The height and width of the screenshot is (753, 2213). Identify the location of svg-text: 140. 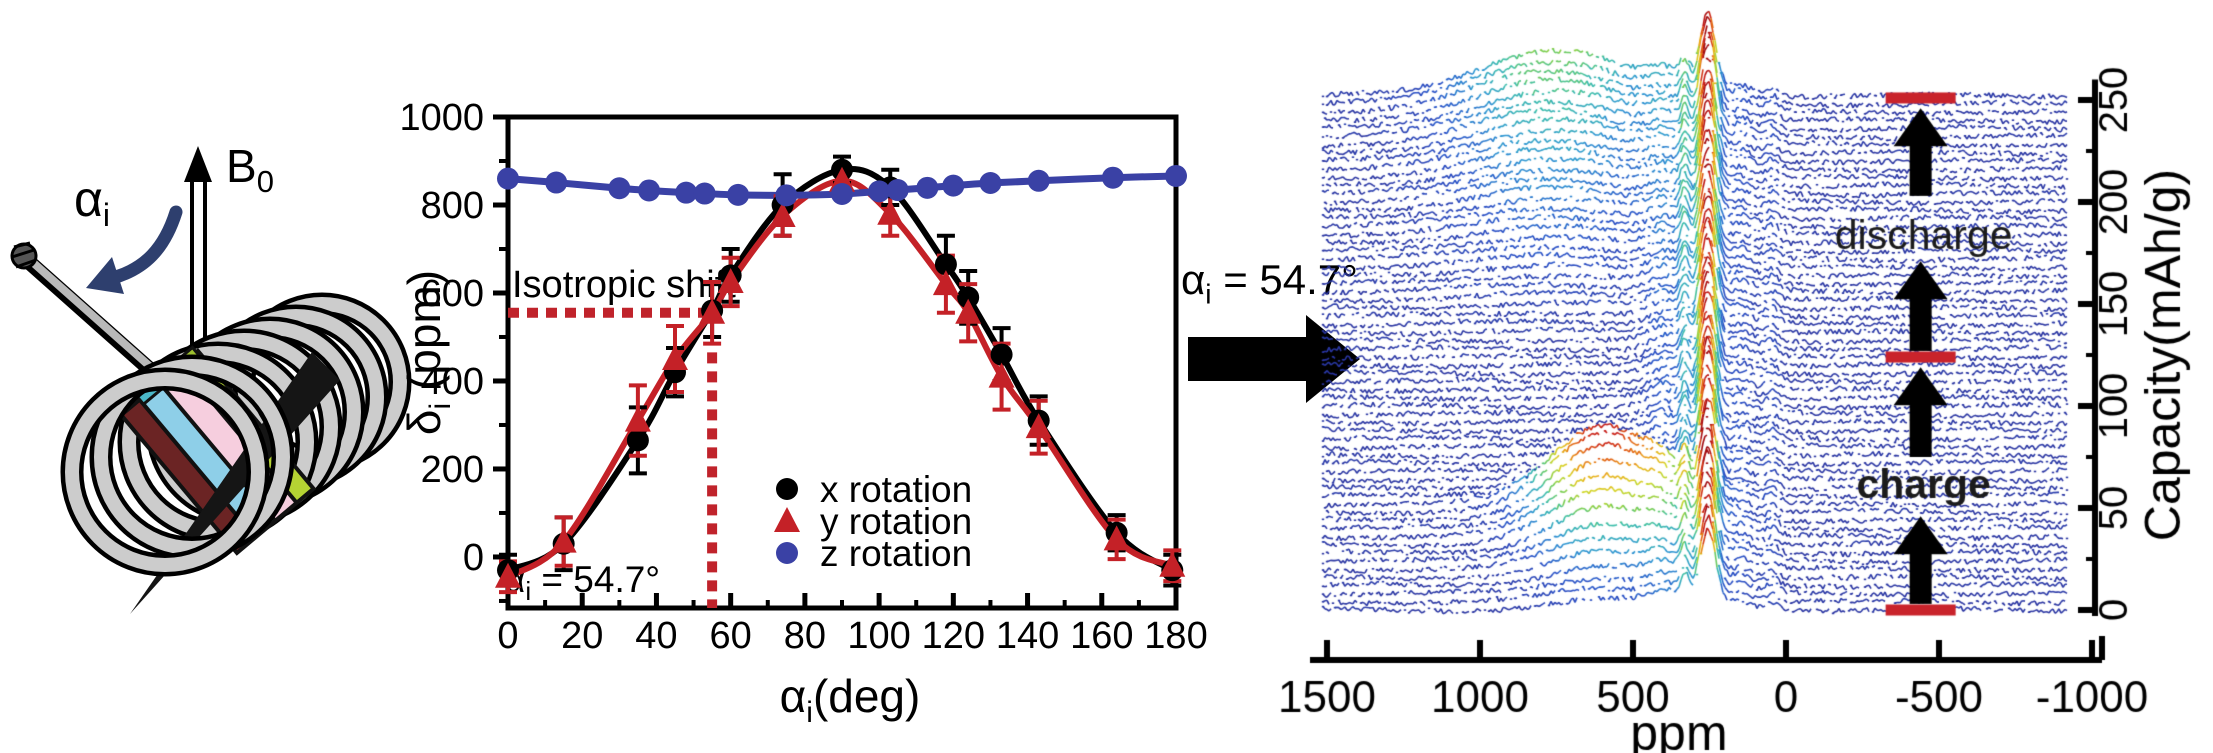
(1027, 636).